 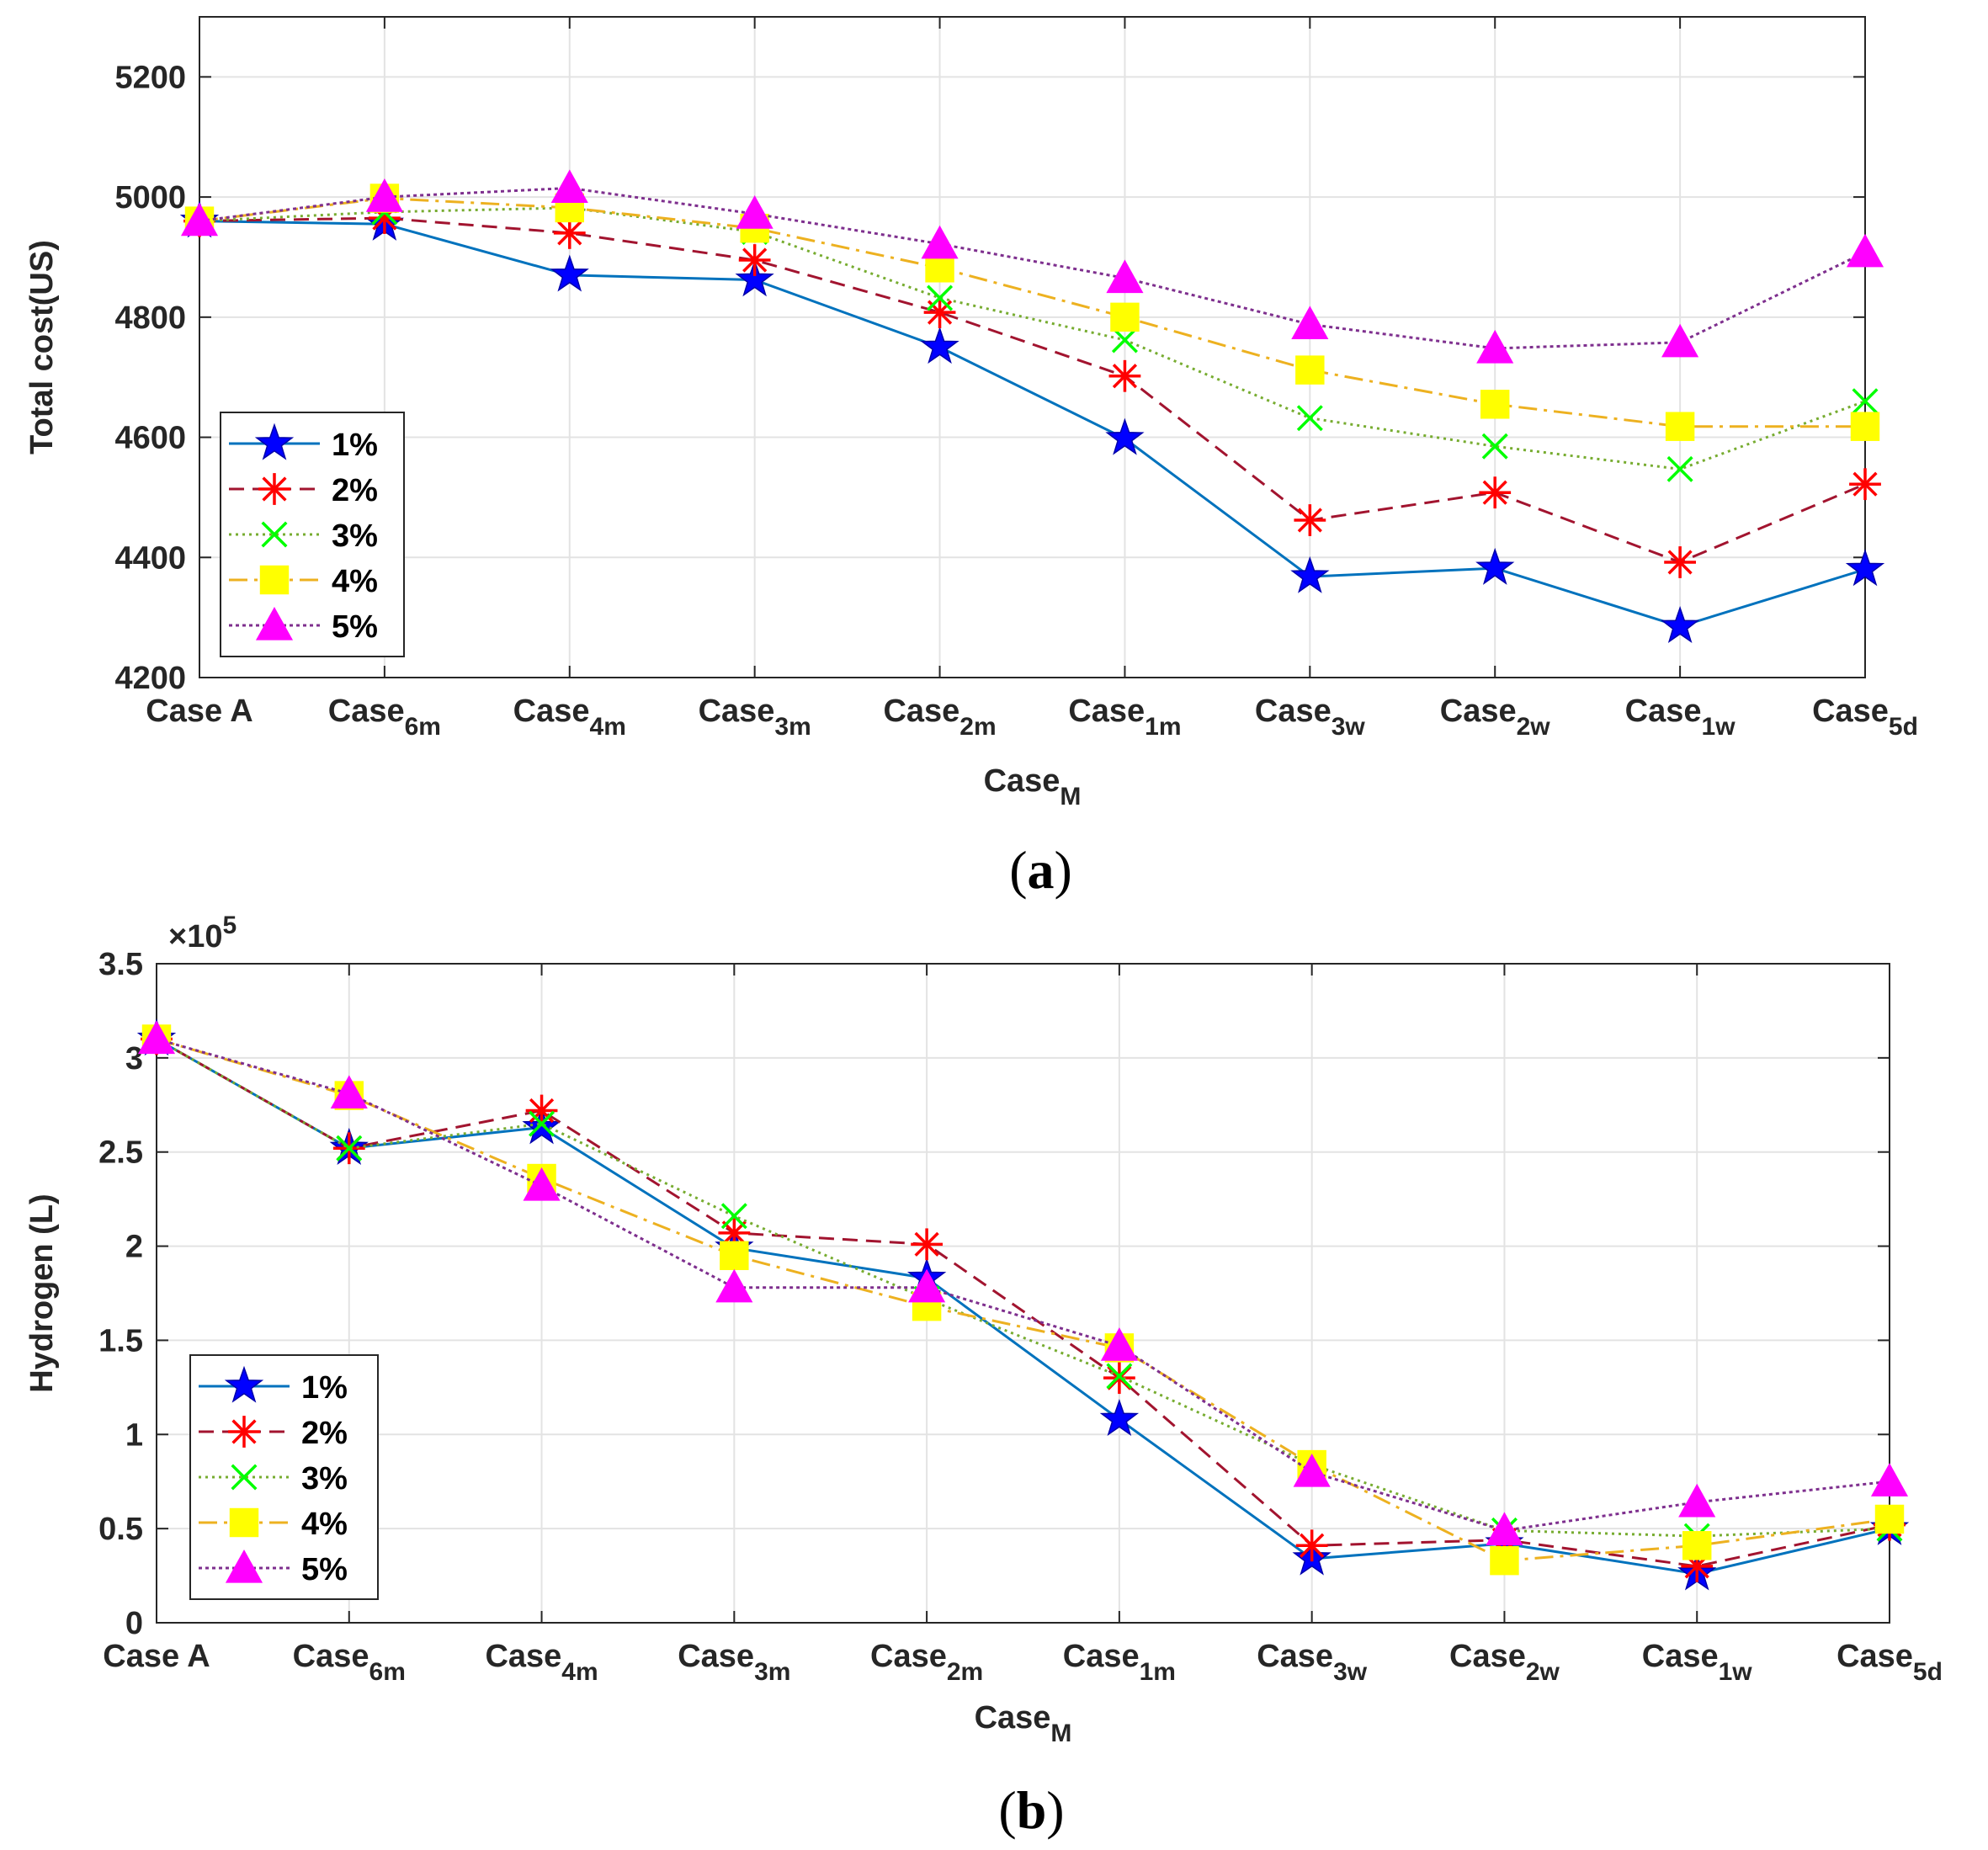 What do you see at coordinates (121, 1153) in the screenshot?
I see `y-tick-label: 2.5` at bounding box center [121, 1153].